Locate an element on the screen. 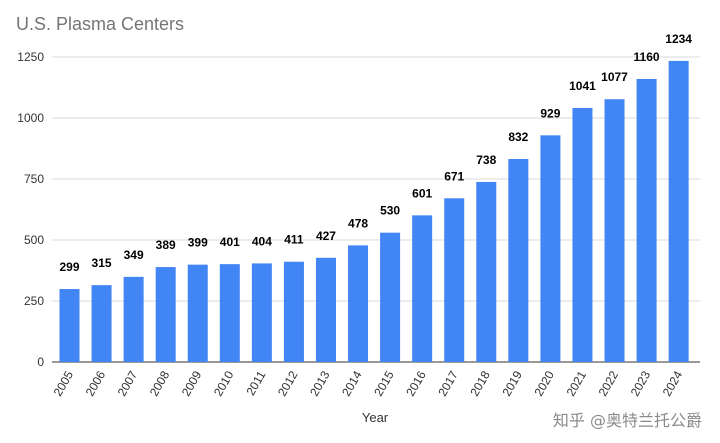 This screenshot has height=443, width=720. data-label: 1041 is located at coordinates (582, 86).